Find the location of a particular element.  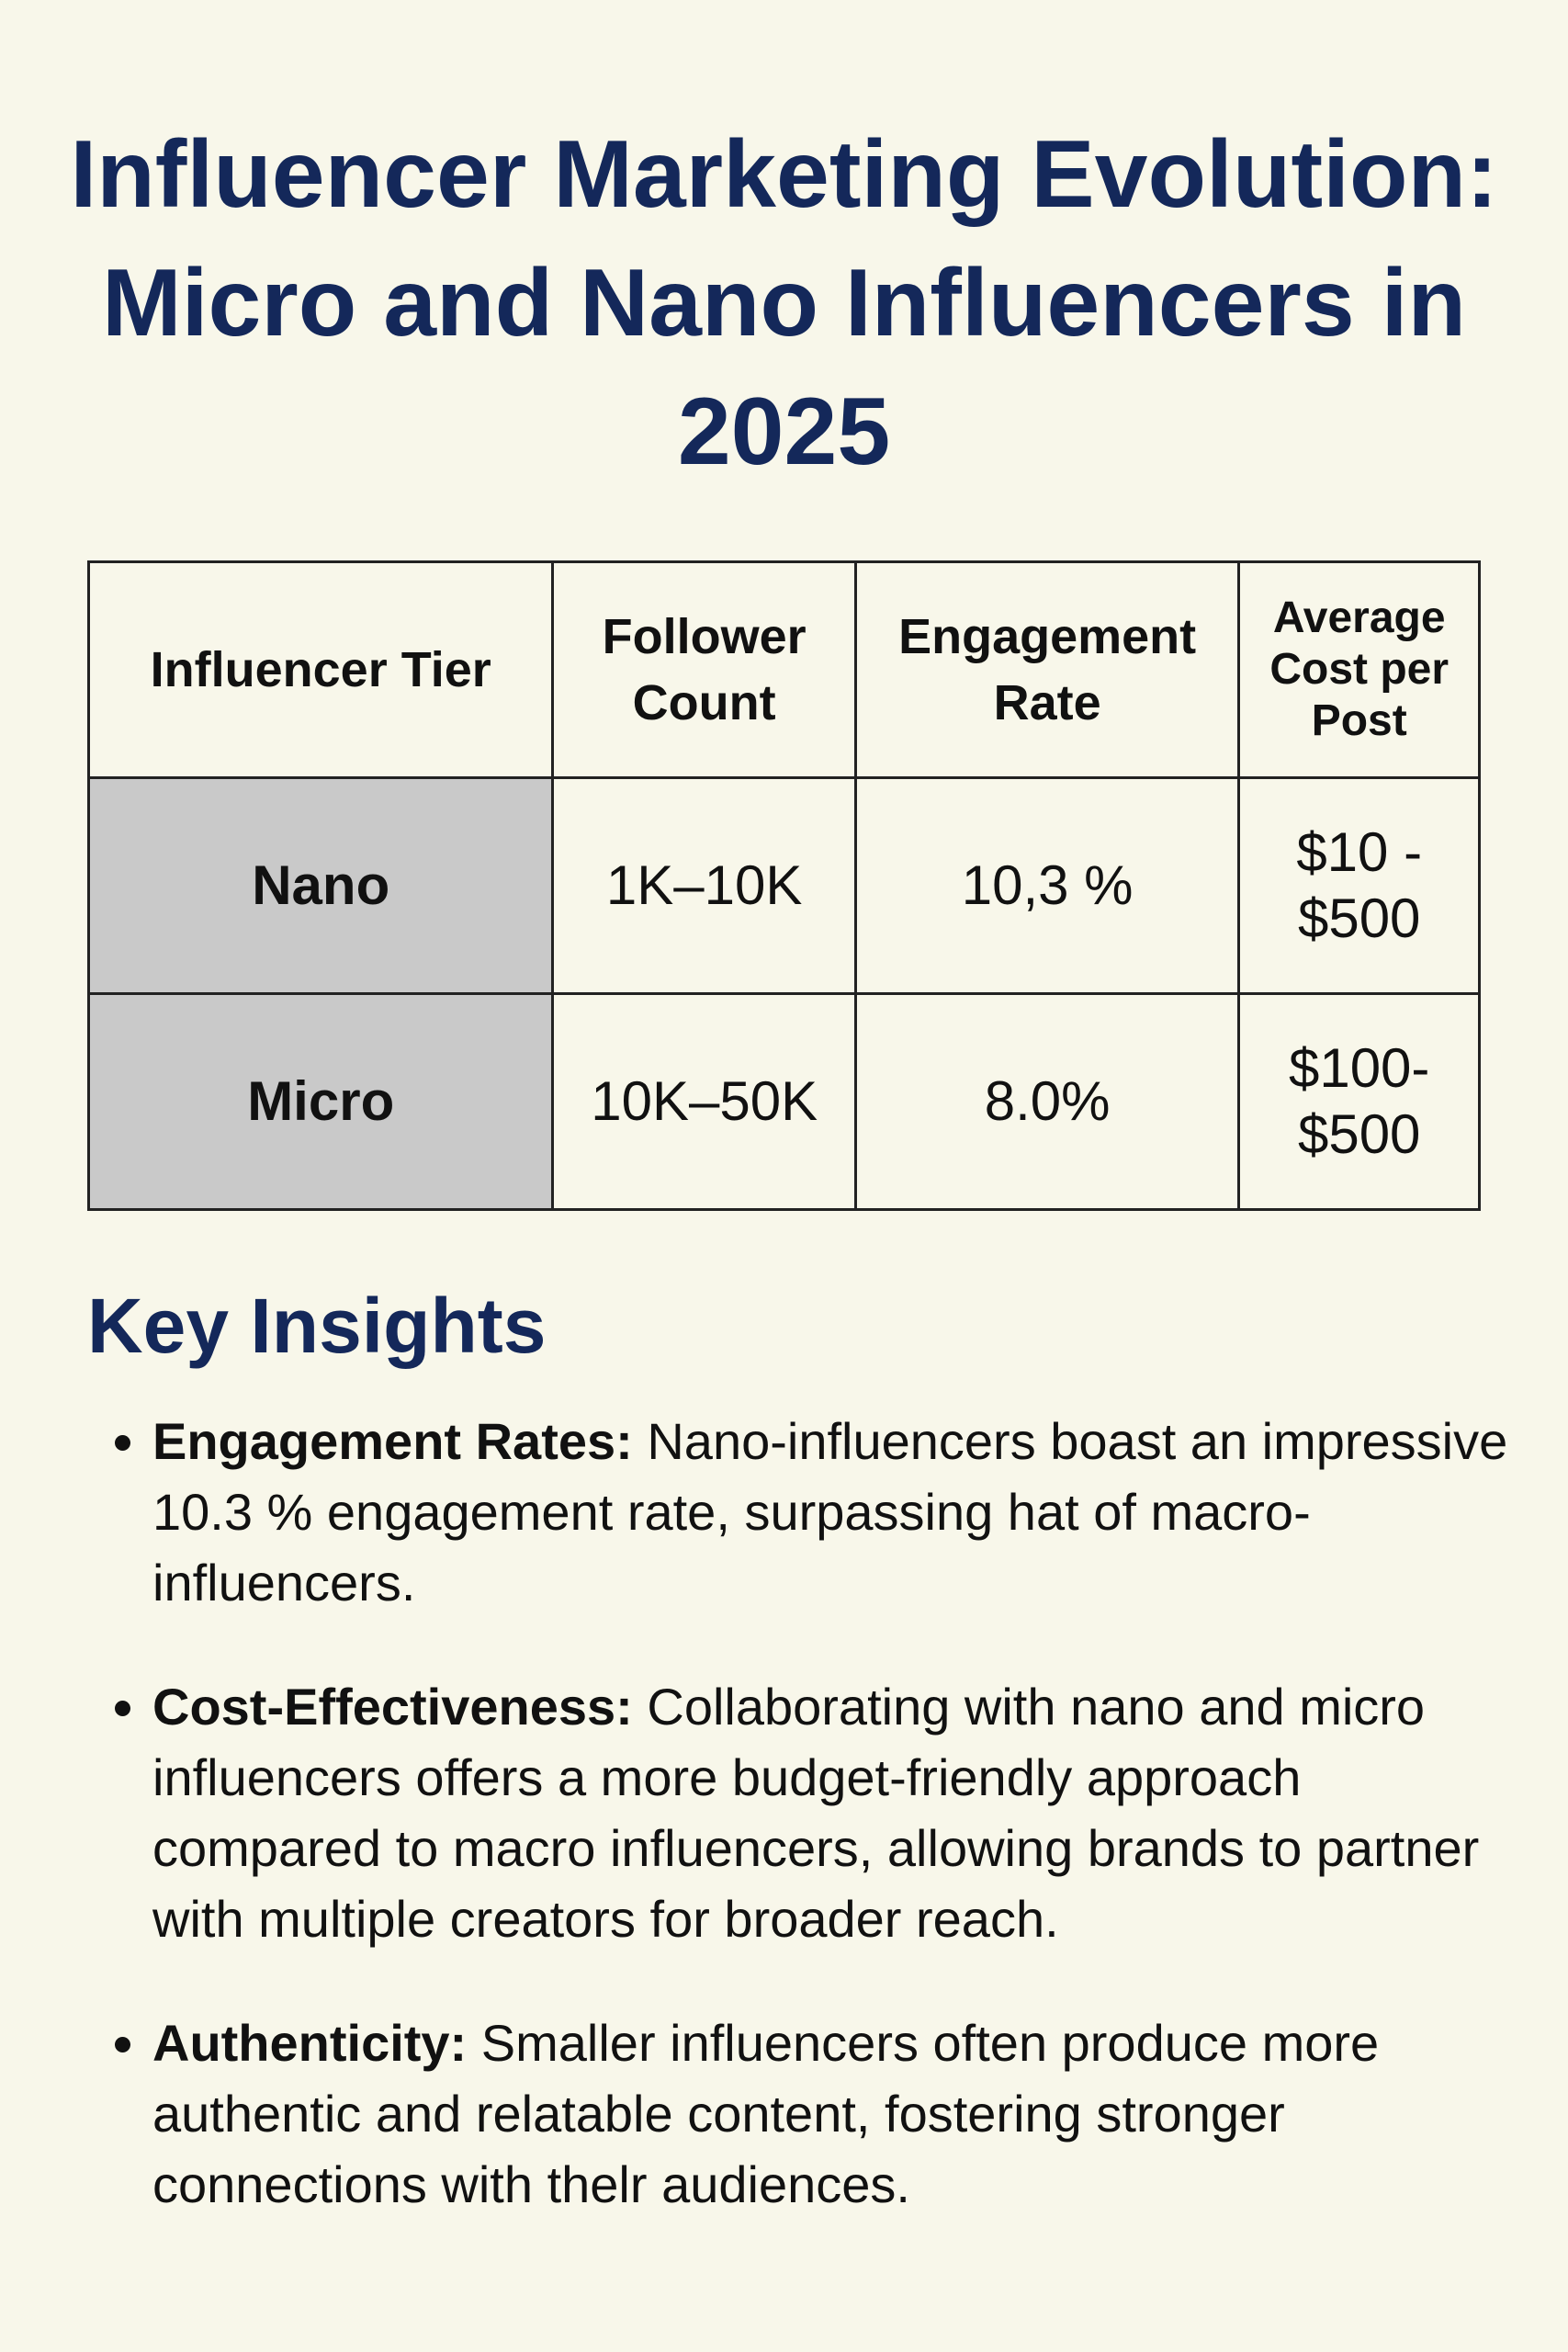

table-row: Nano 1K–10K 10,3 % $10 - $500 is located at coordinates (783, 885).